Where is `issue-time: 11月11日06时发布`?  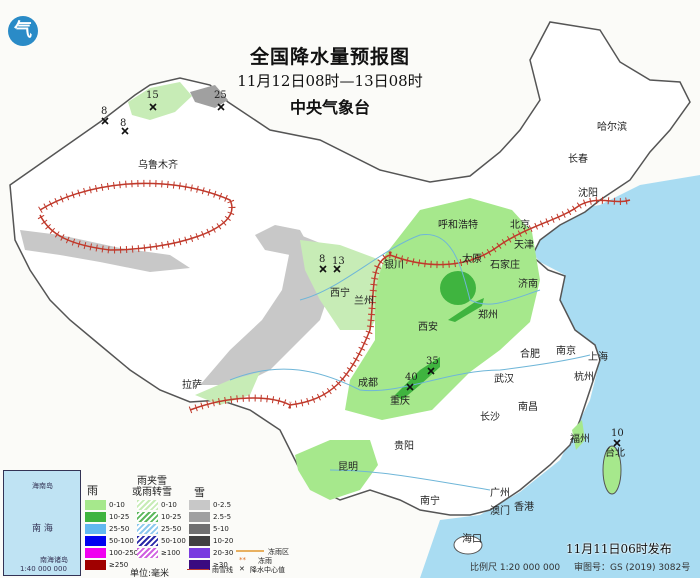
issue-time: 11月11日06时发布 is located at coordinates (619, 549).